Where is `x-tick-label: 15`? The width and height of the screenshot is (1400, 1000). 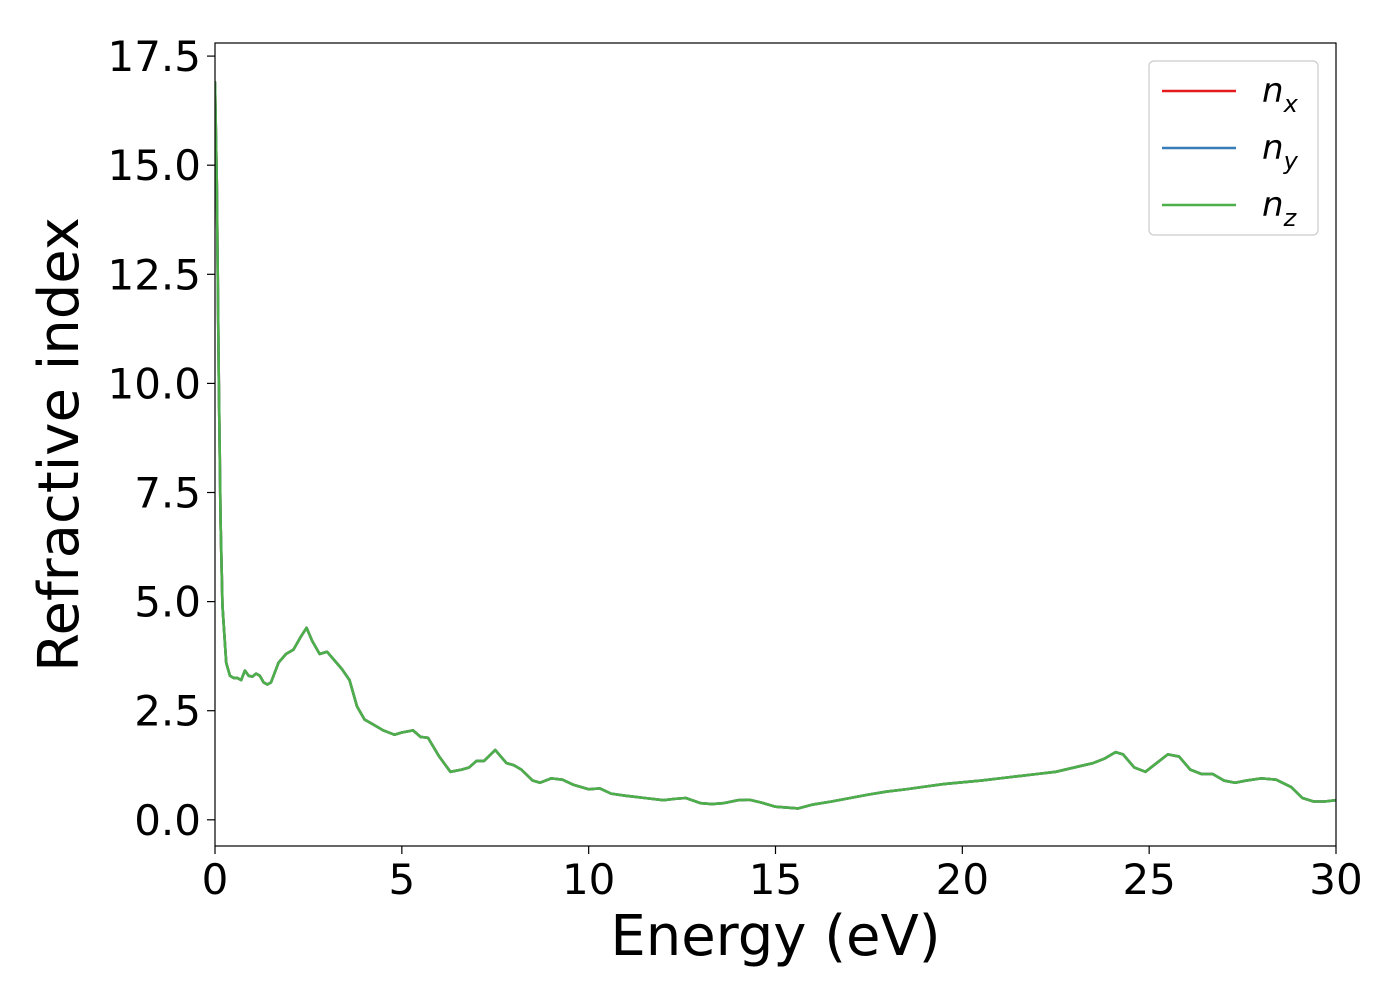 x-tick-label: 15 is located at coordinates (775, 879).